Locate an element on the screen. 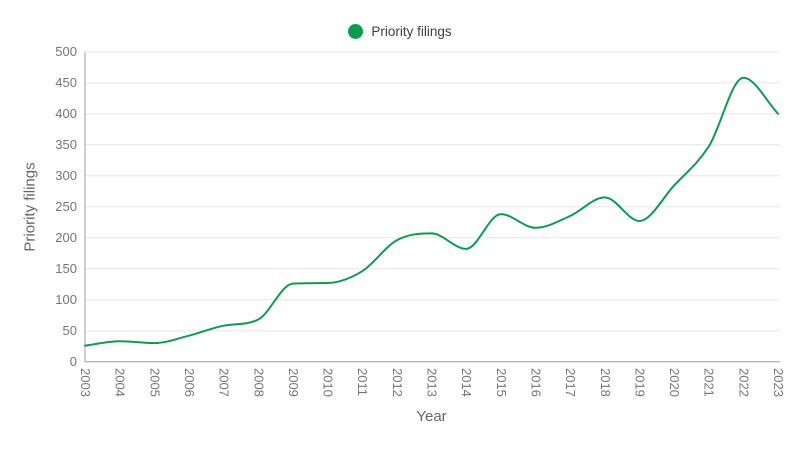 This screenshot has height=450, width=800. x-tick-label: 2010 is located at coordinates (328, 382).